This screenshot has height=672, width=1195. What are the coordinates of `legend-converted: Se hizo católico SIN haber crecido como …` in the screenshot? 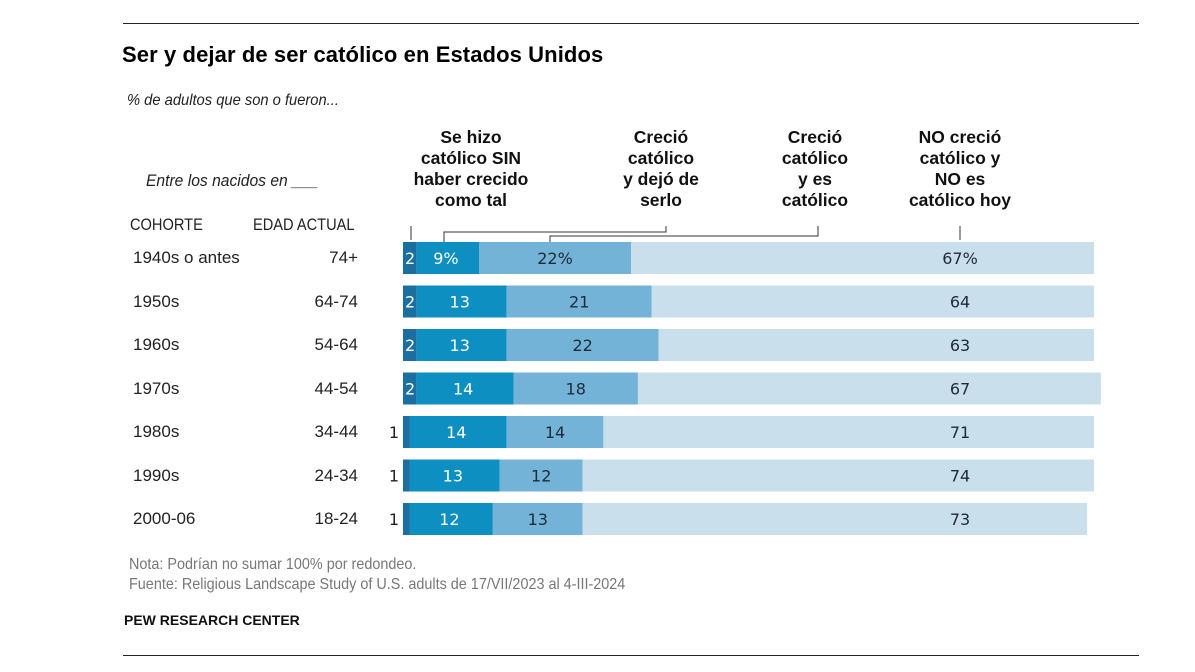 It's located at (471, 169).